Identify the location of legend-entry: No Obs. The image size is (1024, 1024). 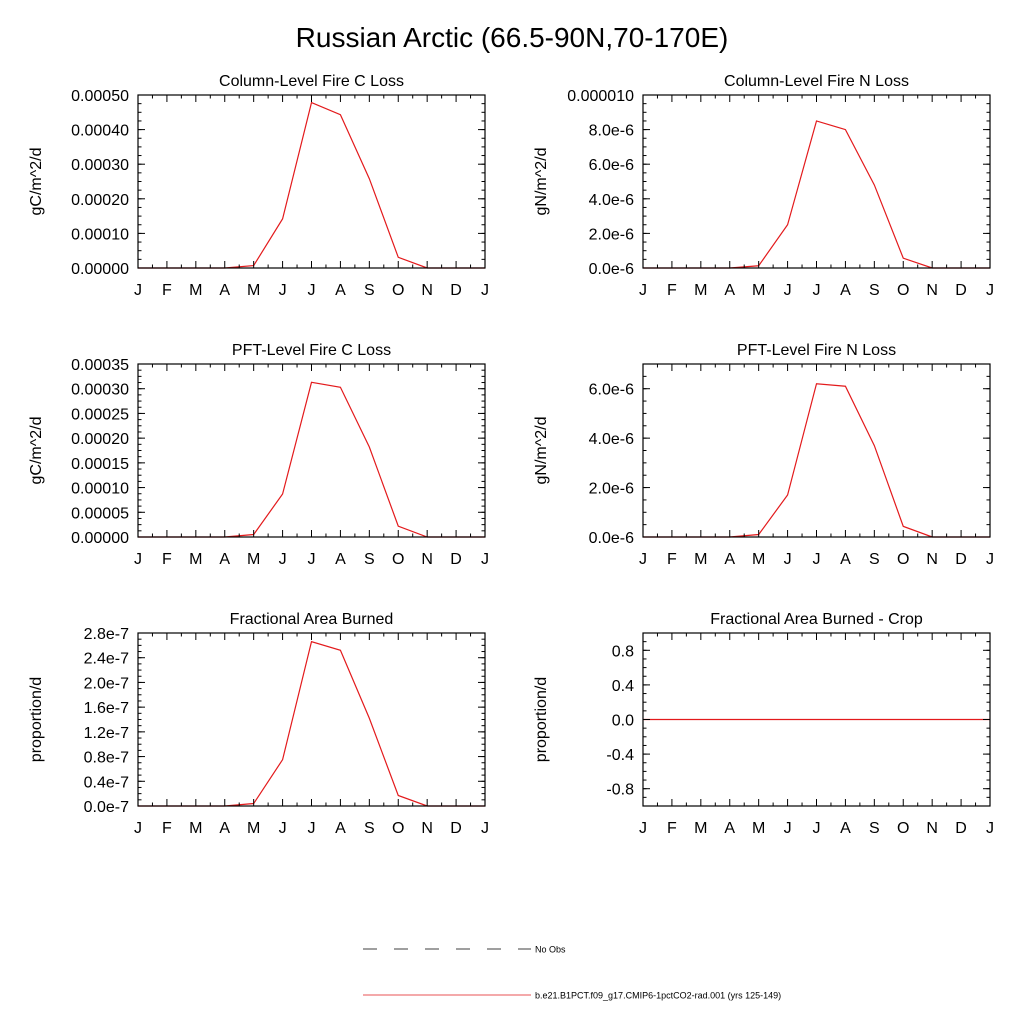
(464, 950).